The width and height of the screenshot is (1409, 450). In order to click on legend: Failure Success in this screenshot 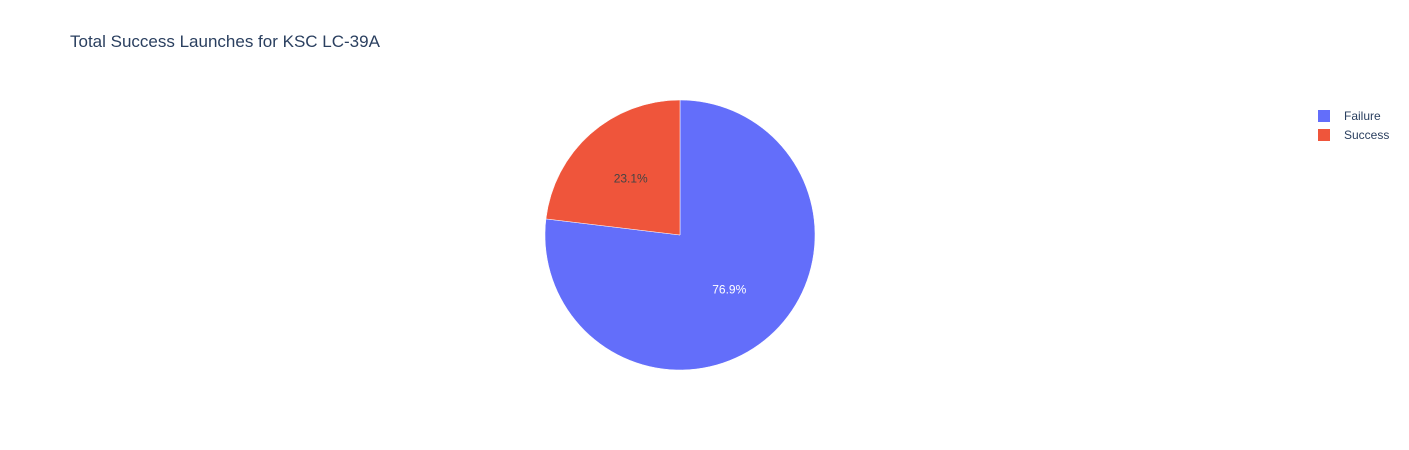, I will do `click(1353, 125)`.